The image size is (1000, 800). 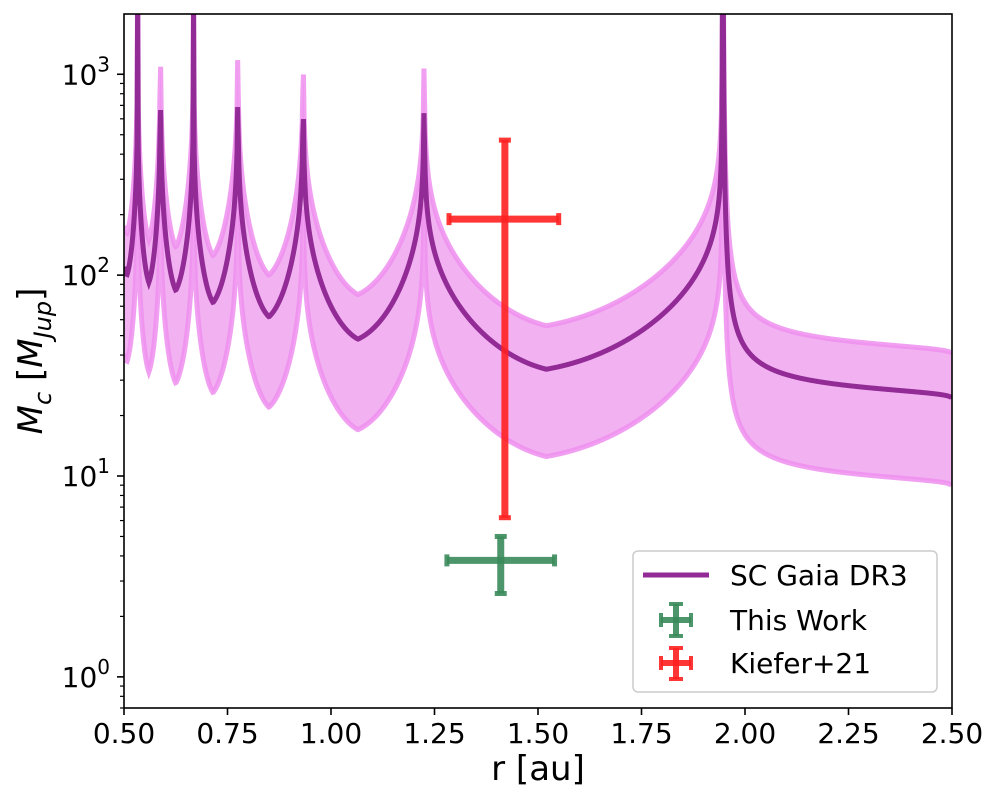 I want to click on x-tick-label: 0.50, so click(x=124, y=733).